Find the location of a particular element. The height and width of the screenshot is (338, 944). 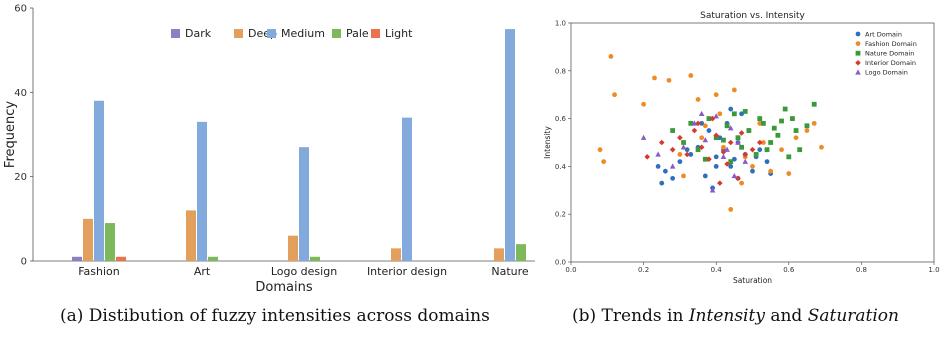

legend-label-medium: Medium is located at coordinates (303, 33).